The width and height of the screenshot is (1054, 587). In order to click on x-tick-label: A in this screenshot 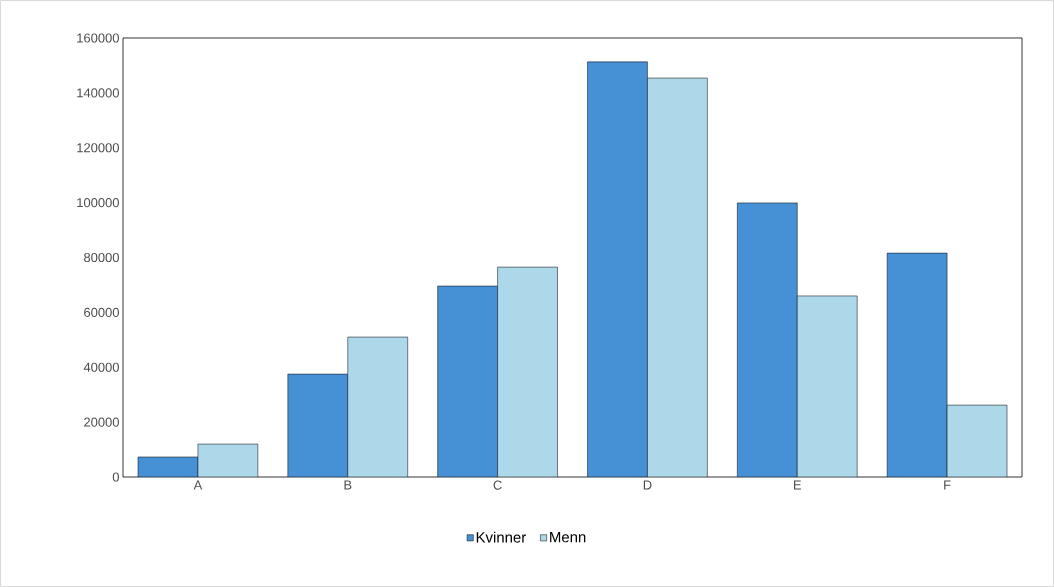, I will do `click(198, 485)`.